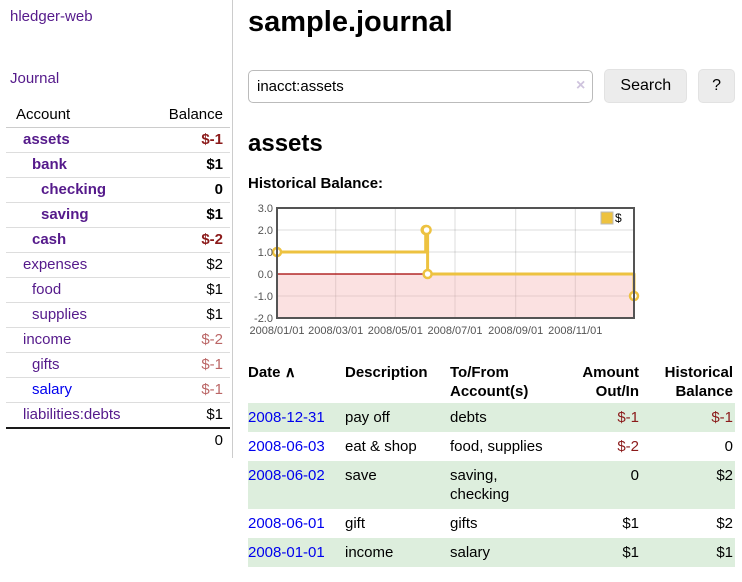  I want to click on app-title-link: hledger-web, so click(51, 16).